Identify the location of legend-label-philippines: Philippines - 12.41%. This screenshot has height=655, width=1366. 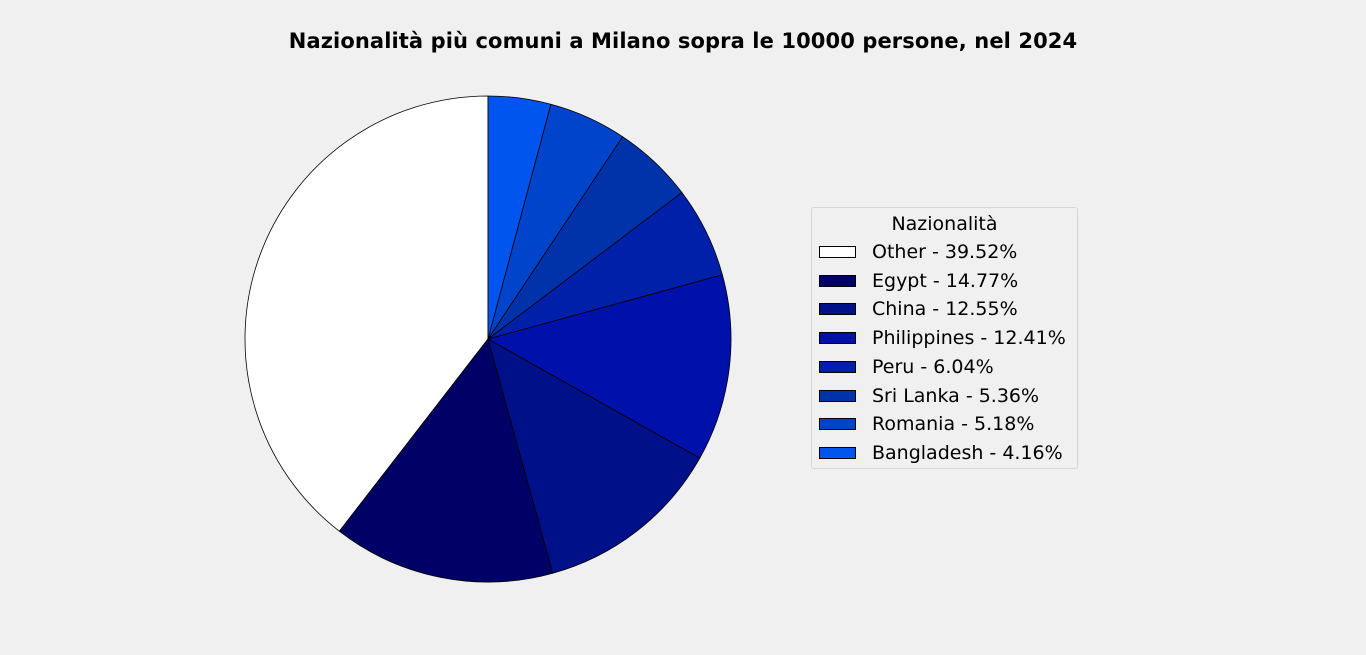
(969, 338).